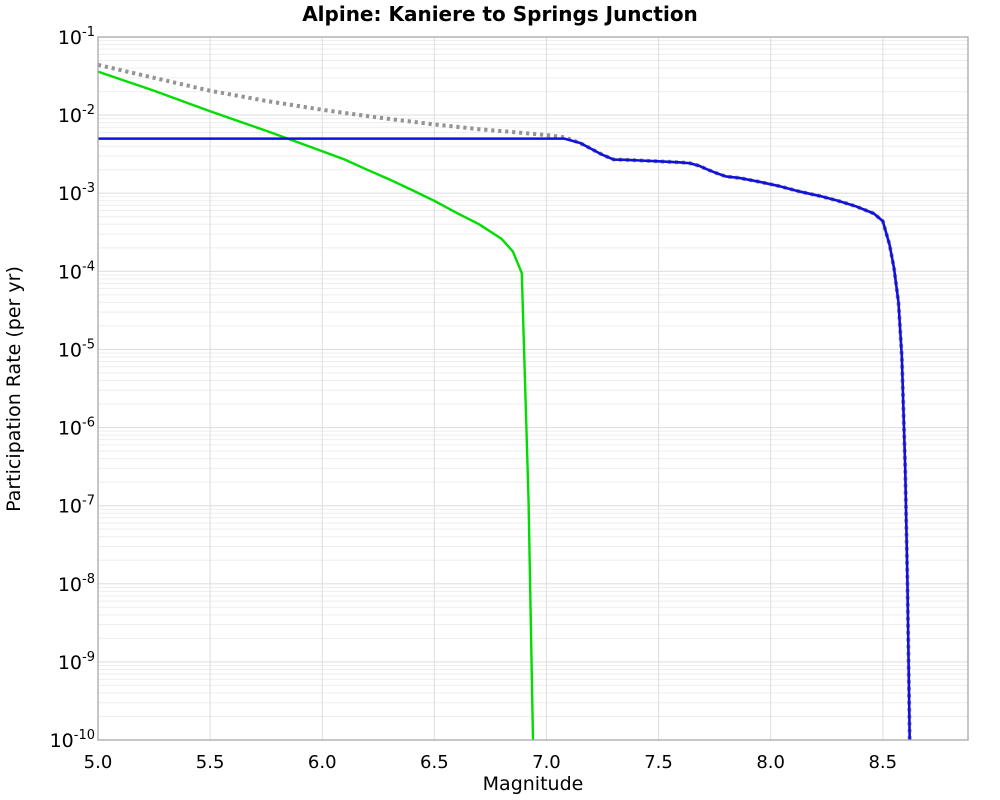  Describe the element at coordinates (76, 349) in the screenshot. I see `y-tick-label: 10⁻⁵` at that location.